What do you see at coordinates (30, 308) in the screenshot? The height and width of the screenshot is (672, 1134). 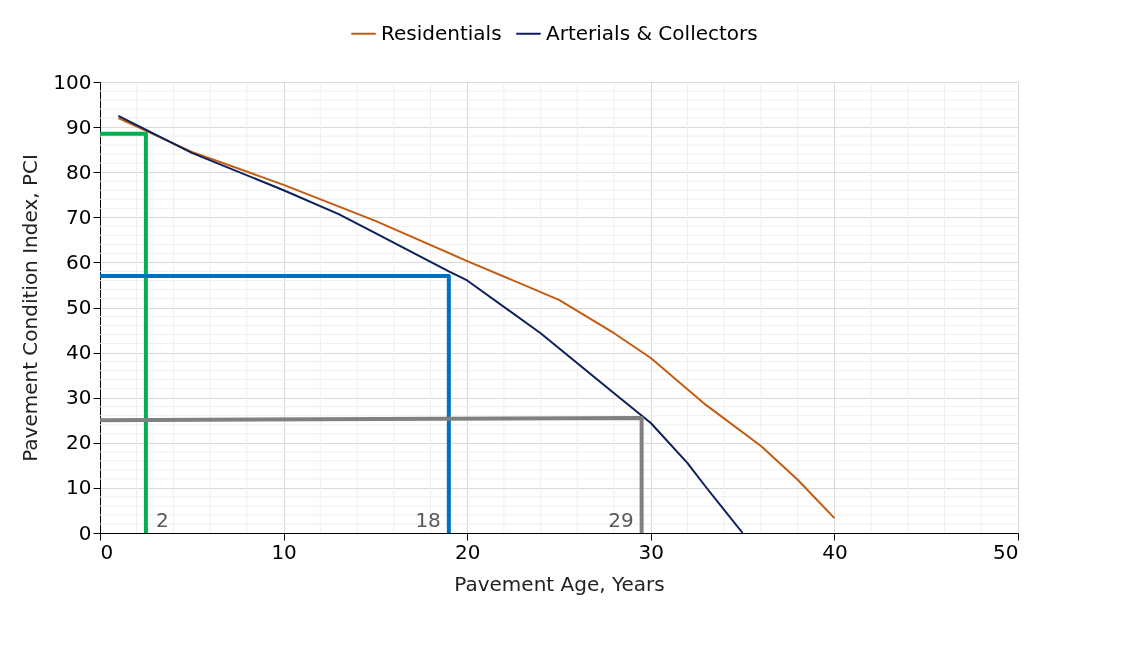 I see `y-axis-title: Pavement Condition Index, PCI` at bounding box center [30, 308].